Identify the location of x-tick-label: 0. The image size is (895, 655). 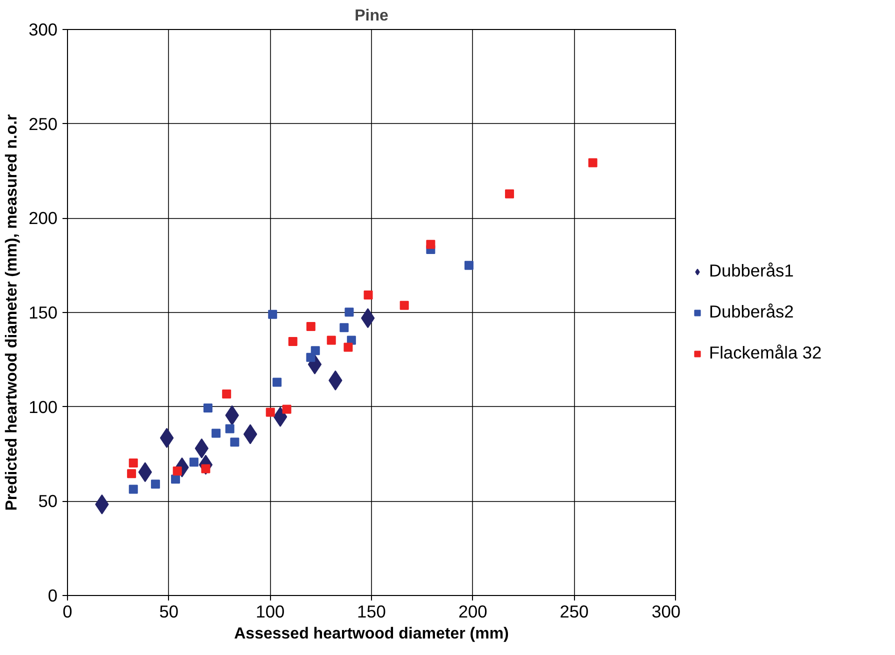
(67, 612).